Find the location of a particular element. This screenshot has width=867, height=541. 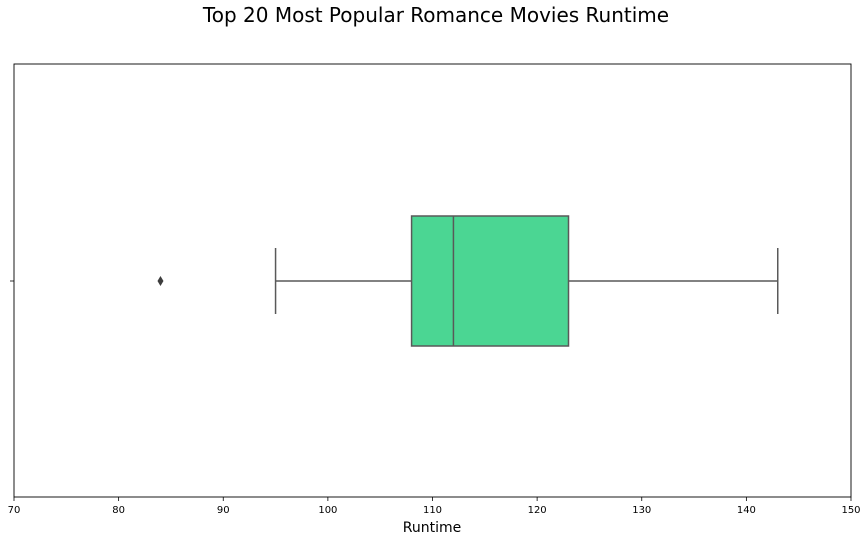

x-tick-label: 140 is located at coordinates (746, 510).